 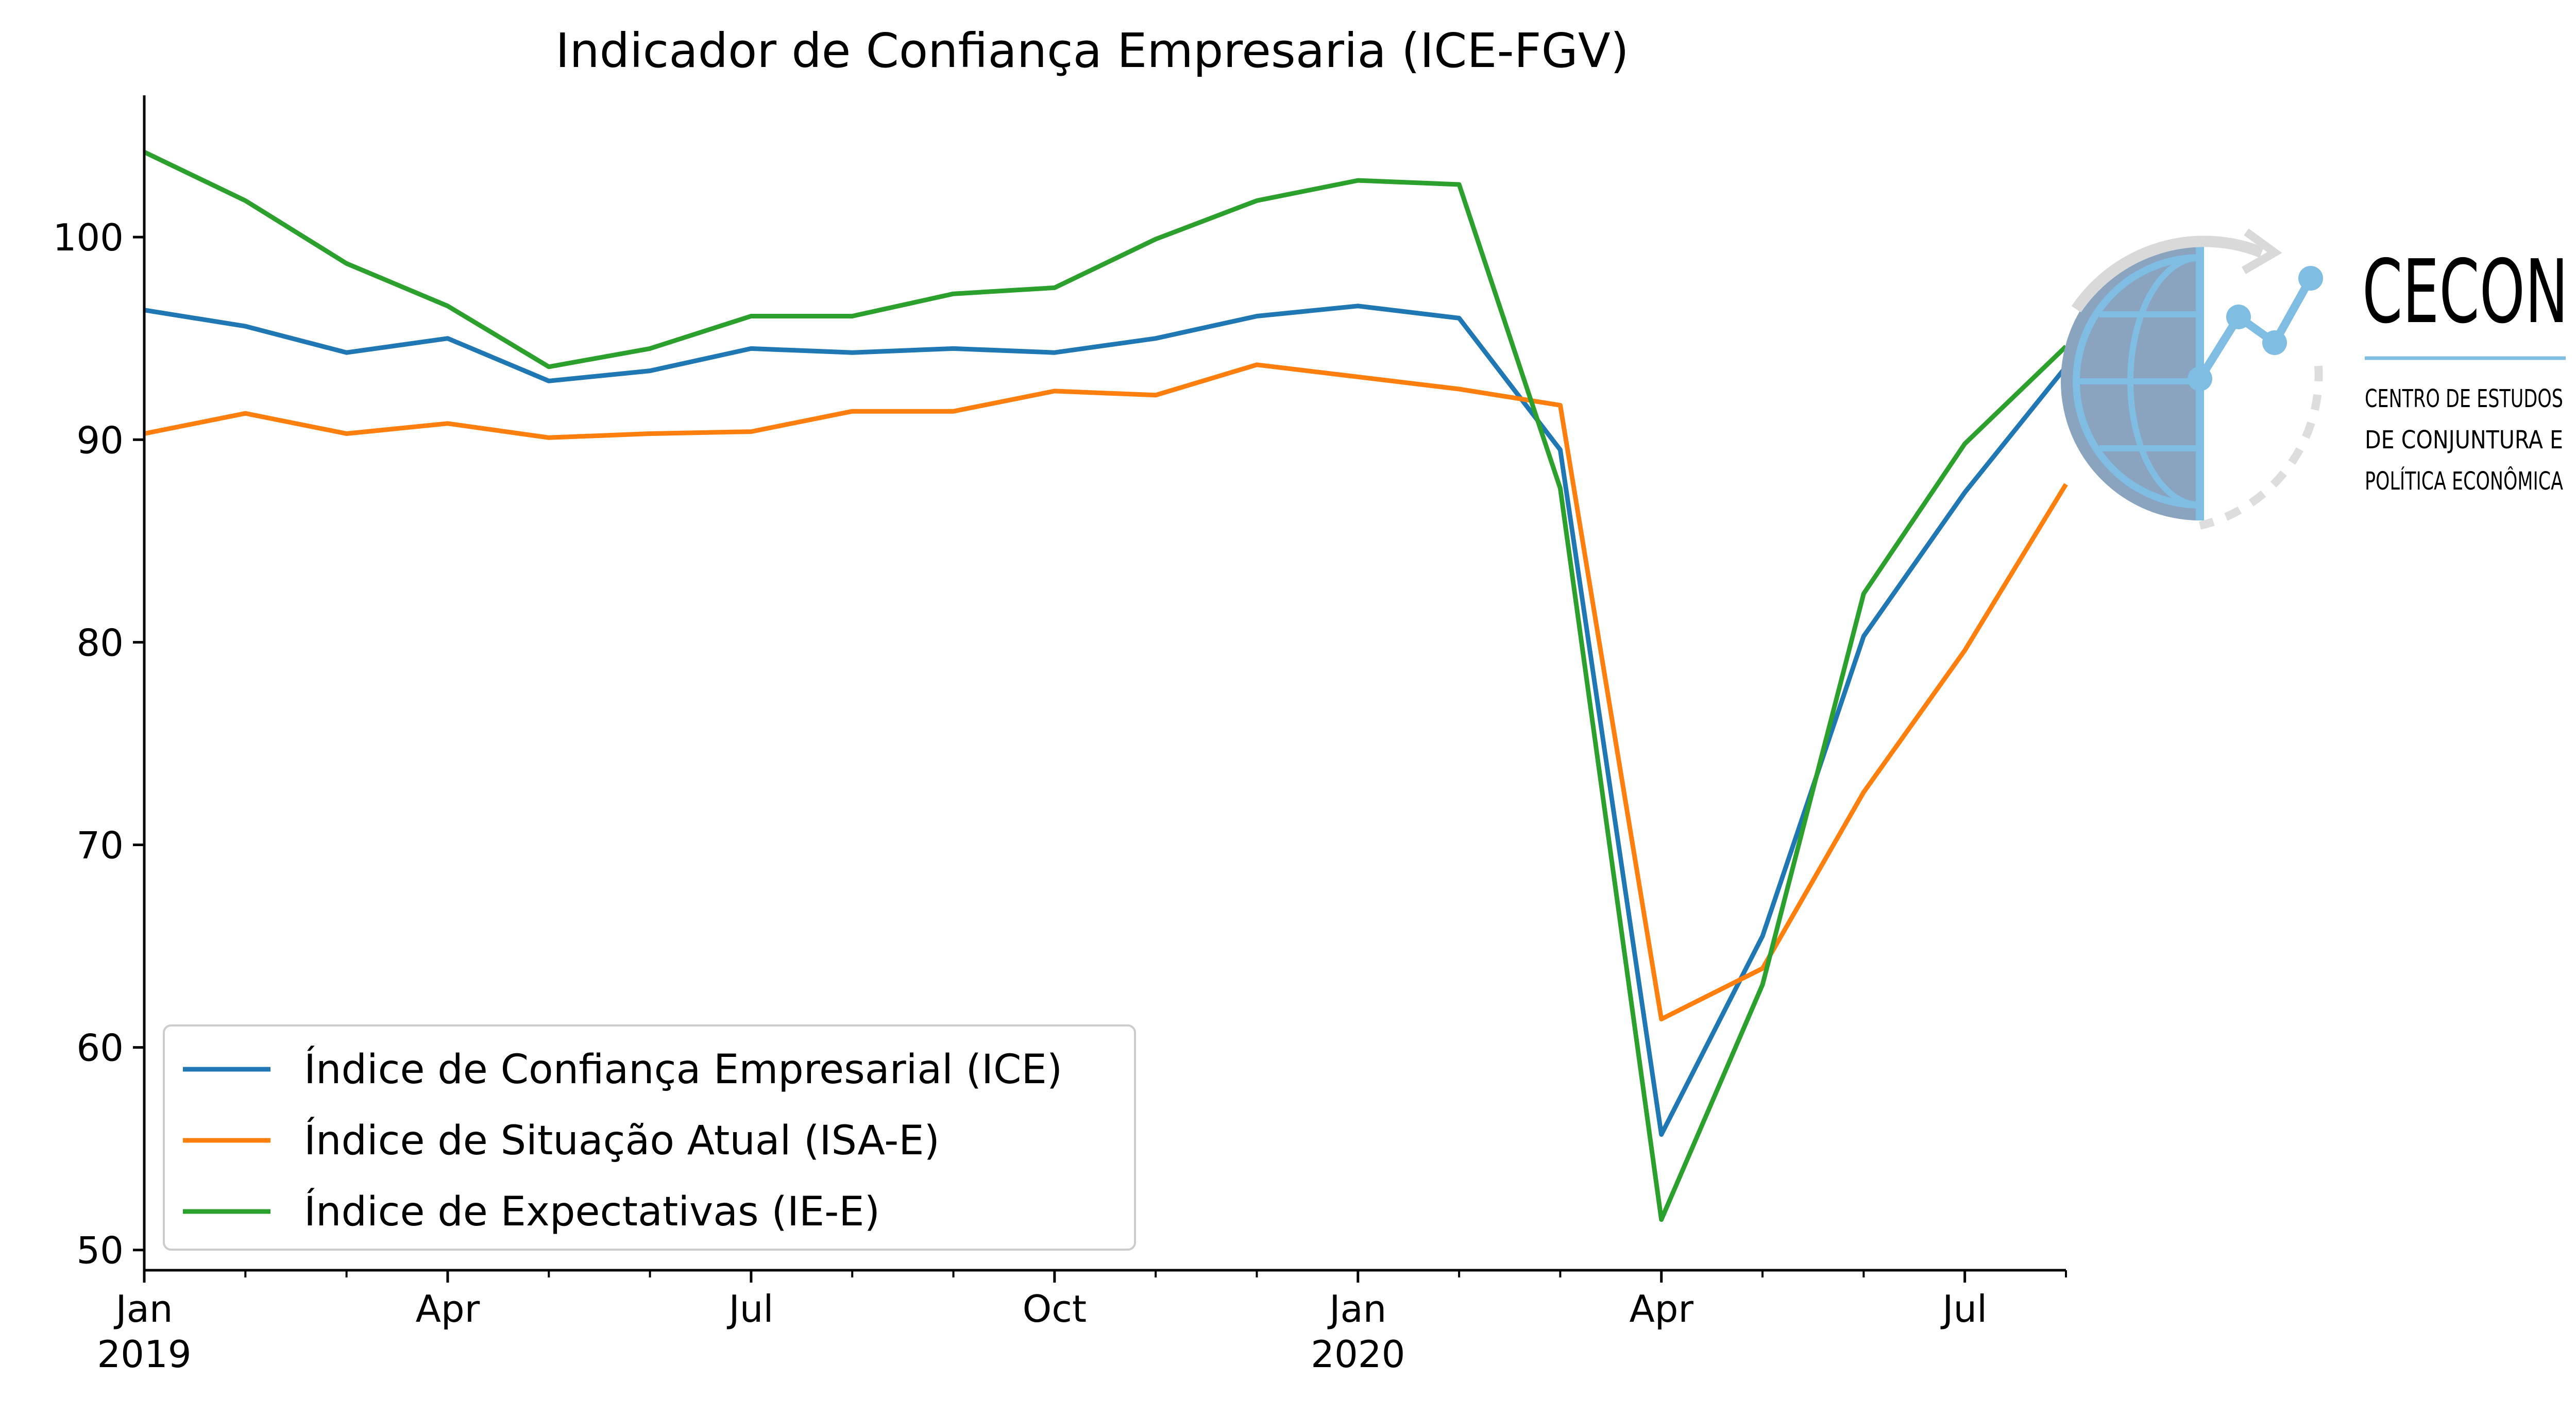 I want to click on dashed-arc, so click(x=2261, y=447).